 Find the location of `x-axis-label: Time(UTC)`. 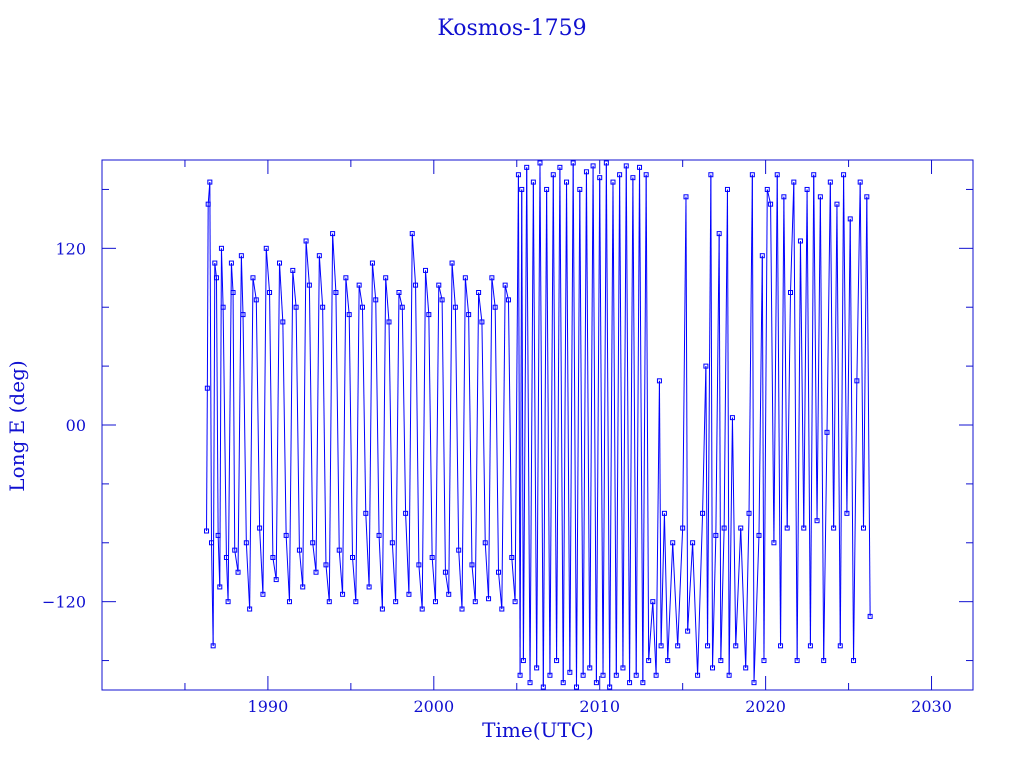

x-axis-label: Time(UTC) is located at coordinates (538, 730).